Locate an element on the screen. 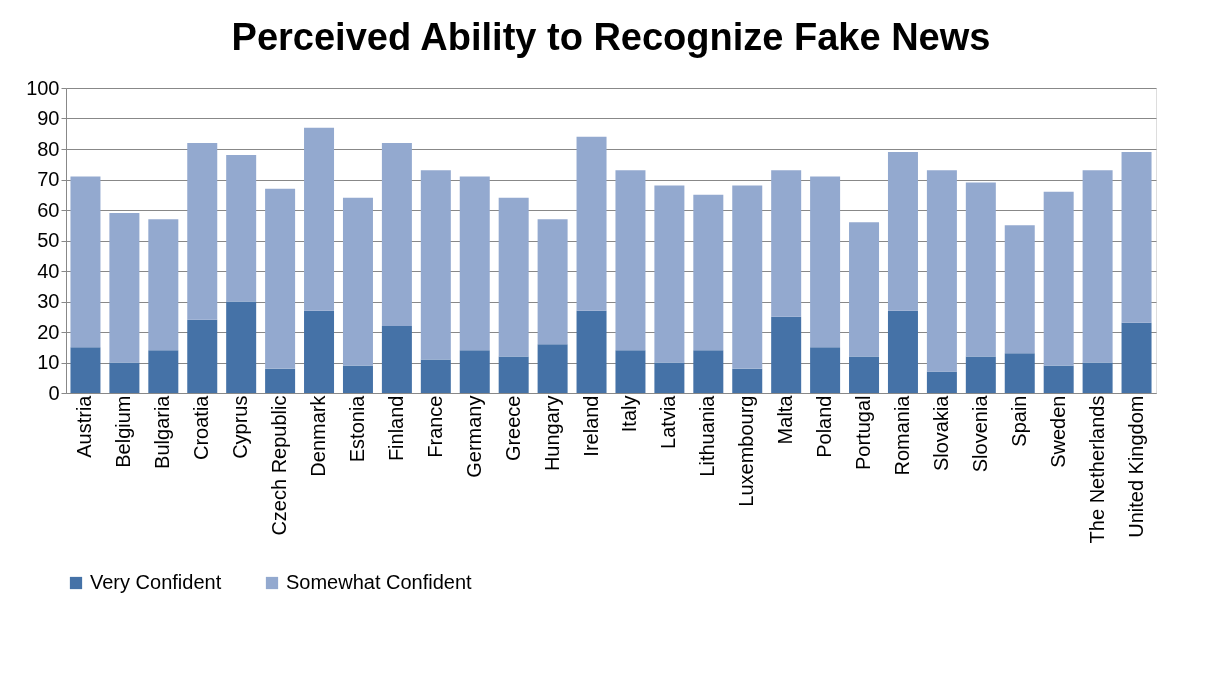  x-tick-label: France is located at coordinates (434, 426).